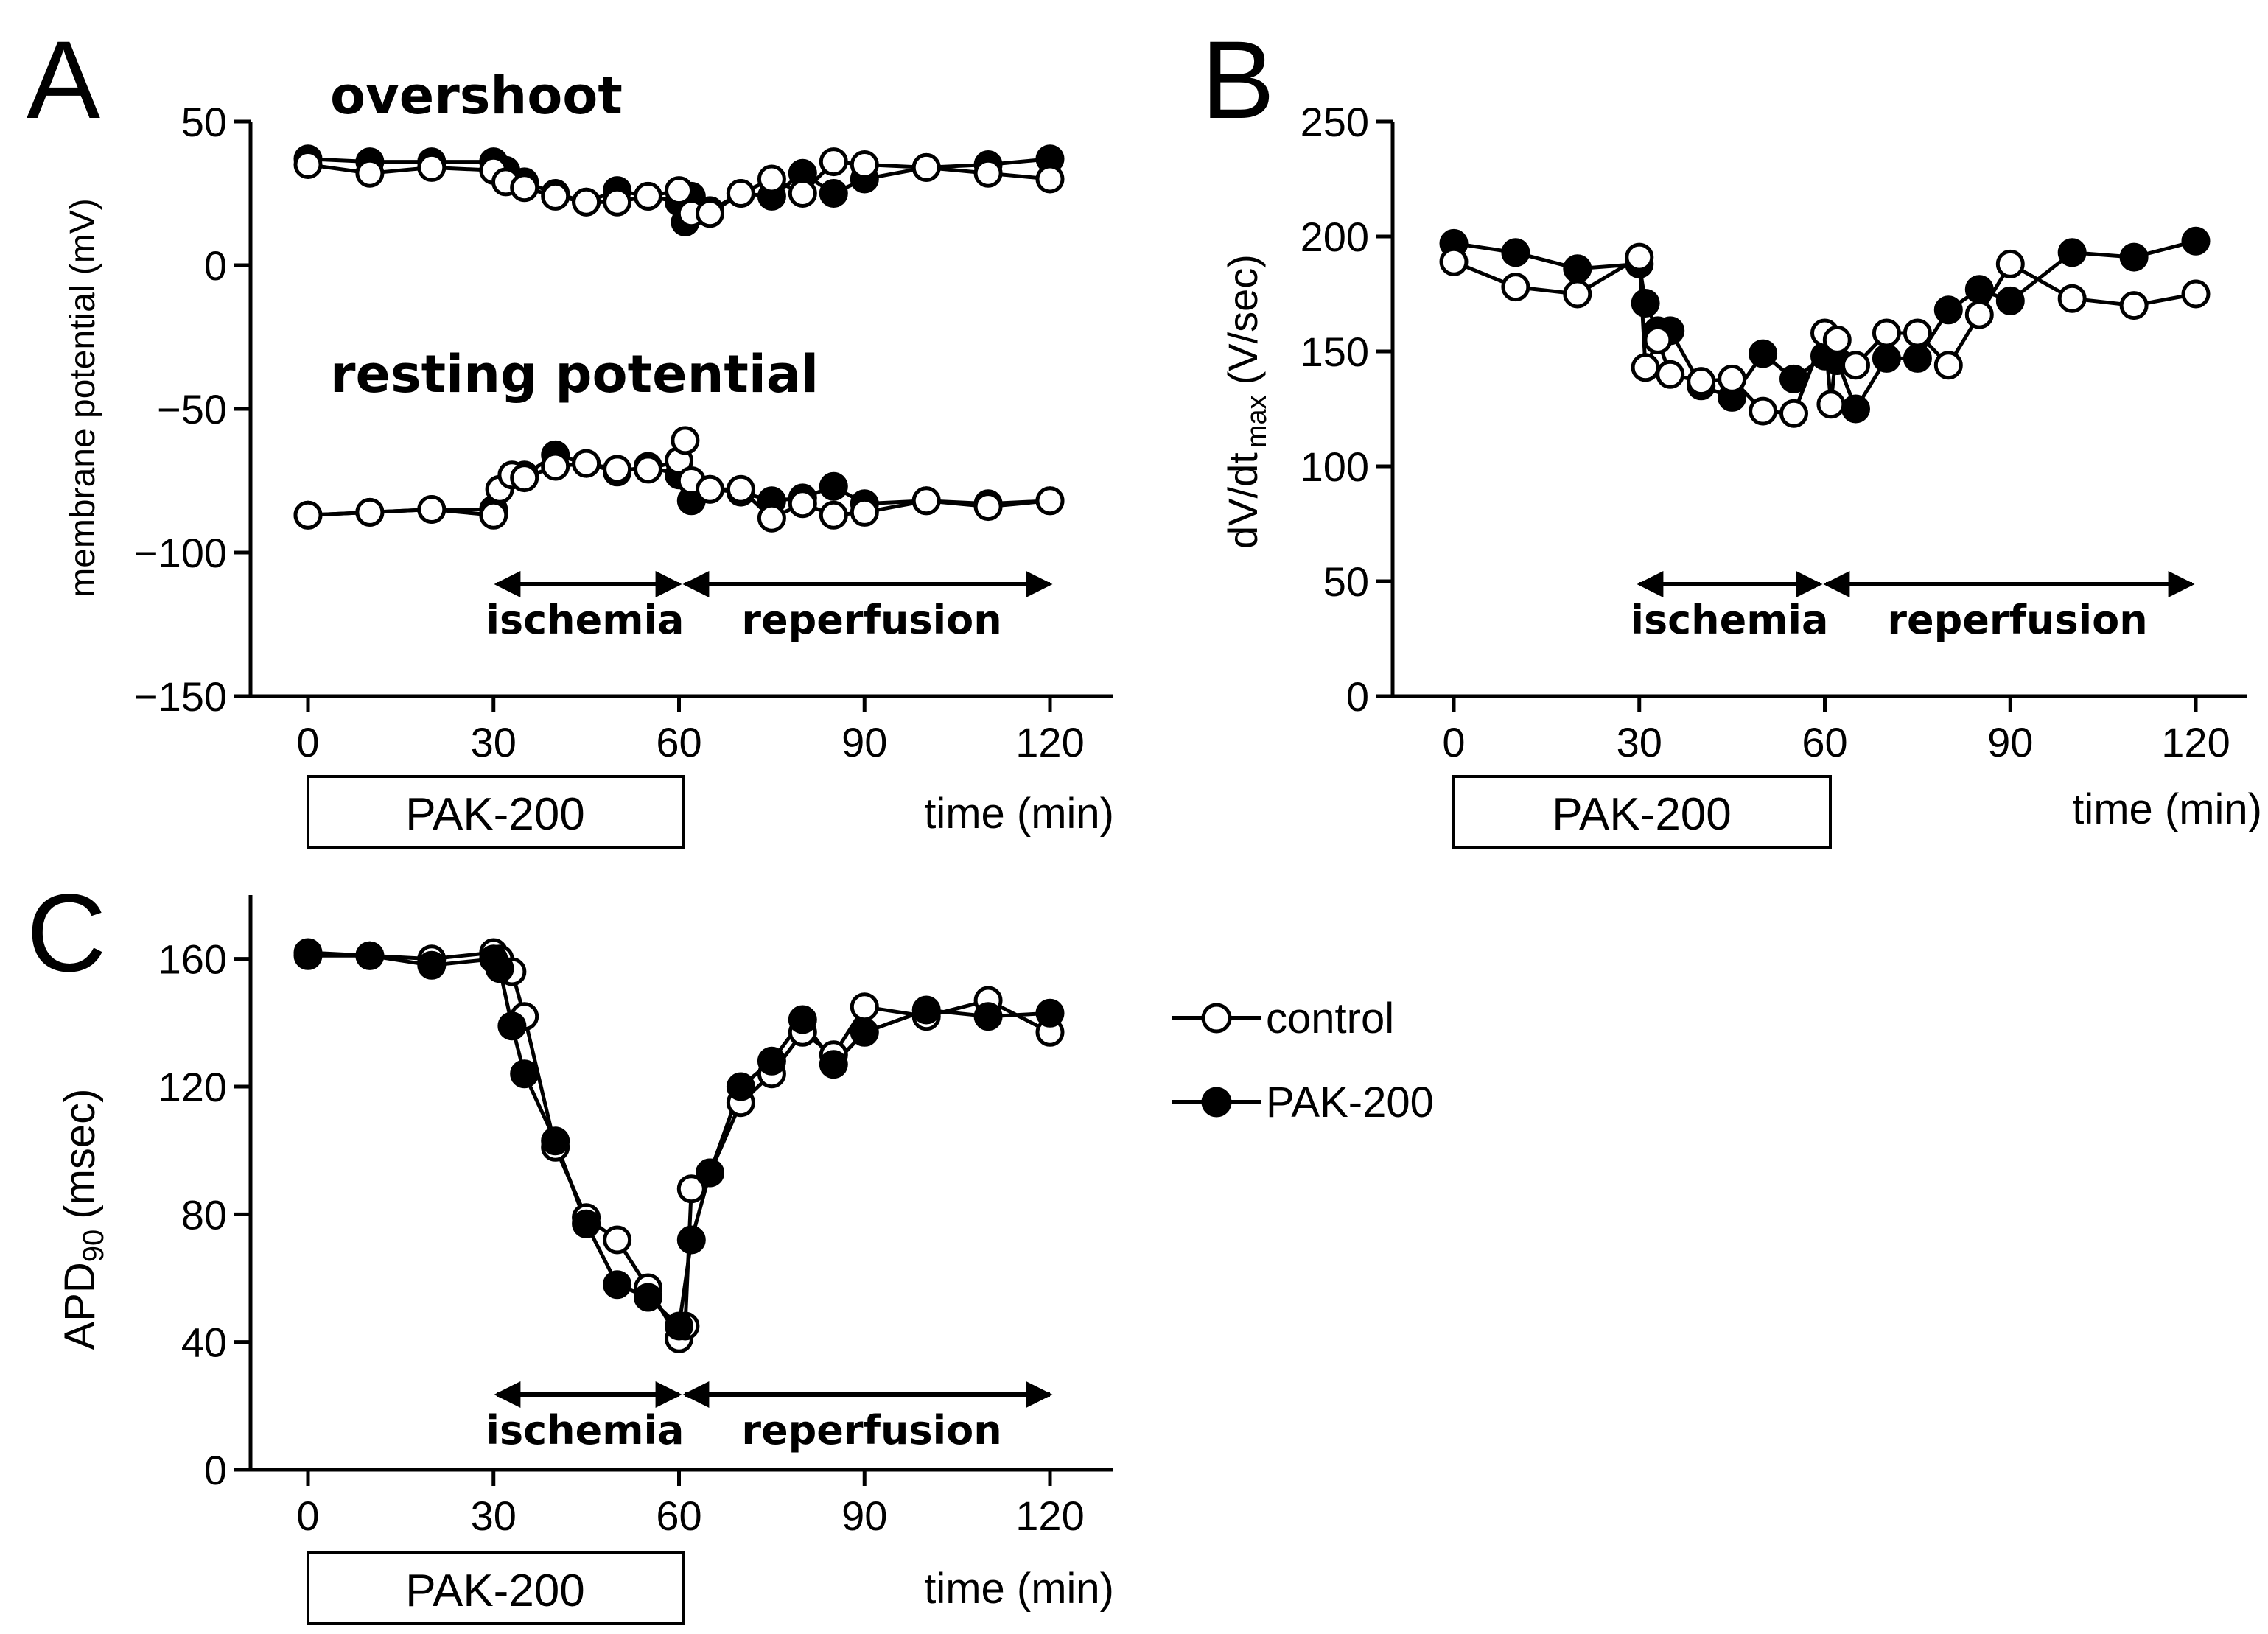  What do you see at coordinates (66, 933) in the screenshot?
I see `panel-c-label: C` at bounding box center [66, 933].